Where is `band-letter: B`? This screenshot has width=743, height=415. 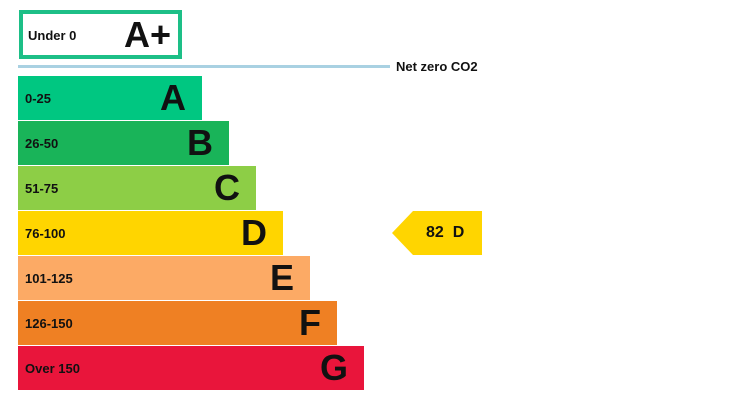
band-letter: B is located at coordinates (200, 142).